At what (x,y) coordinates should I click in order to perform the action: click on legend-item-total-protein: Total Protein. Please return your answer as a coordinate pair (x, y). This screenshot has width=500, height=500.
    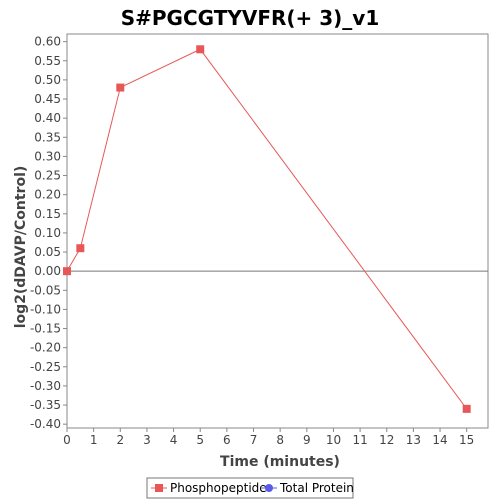
    Looking at the image, I should click on (307, 488).